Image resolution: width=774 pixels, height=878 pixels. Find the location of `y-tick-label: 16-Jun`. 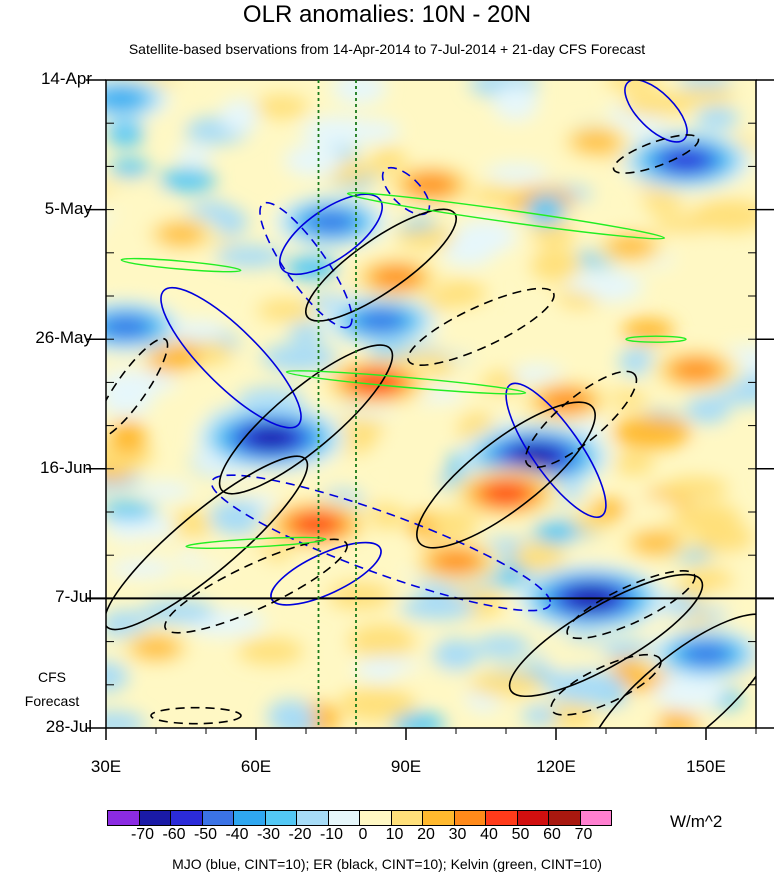

y-tick-label: 16-Jun is located at coordinates (66, 467).